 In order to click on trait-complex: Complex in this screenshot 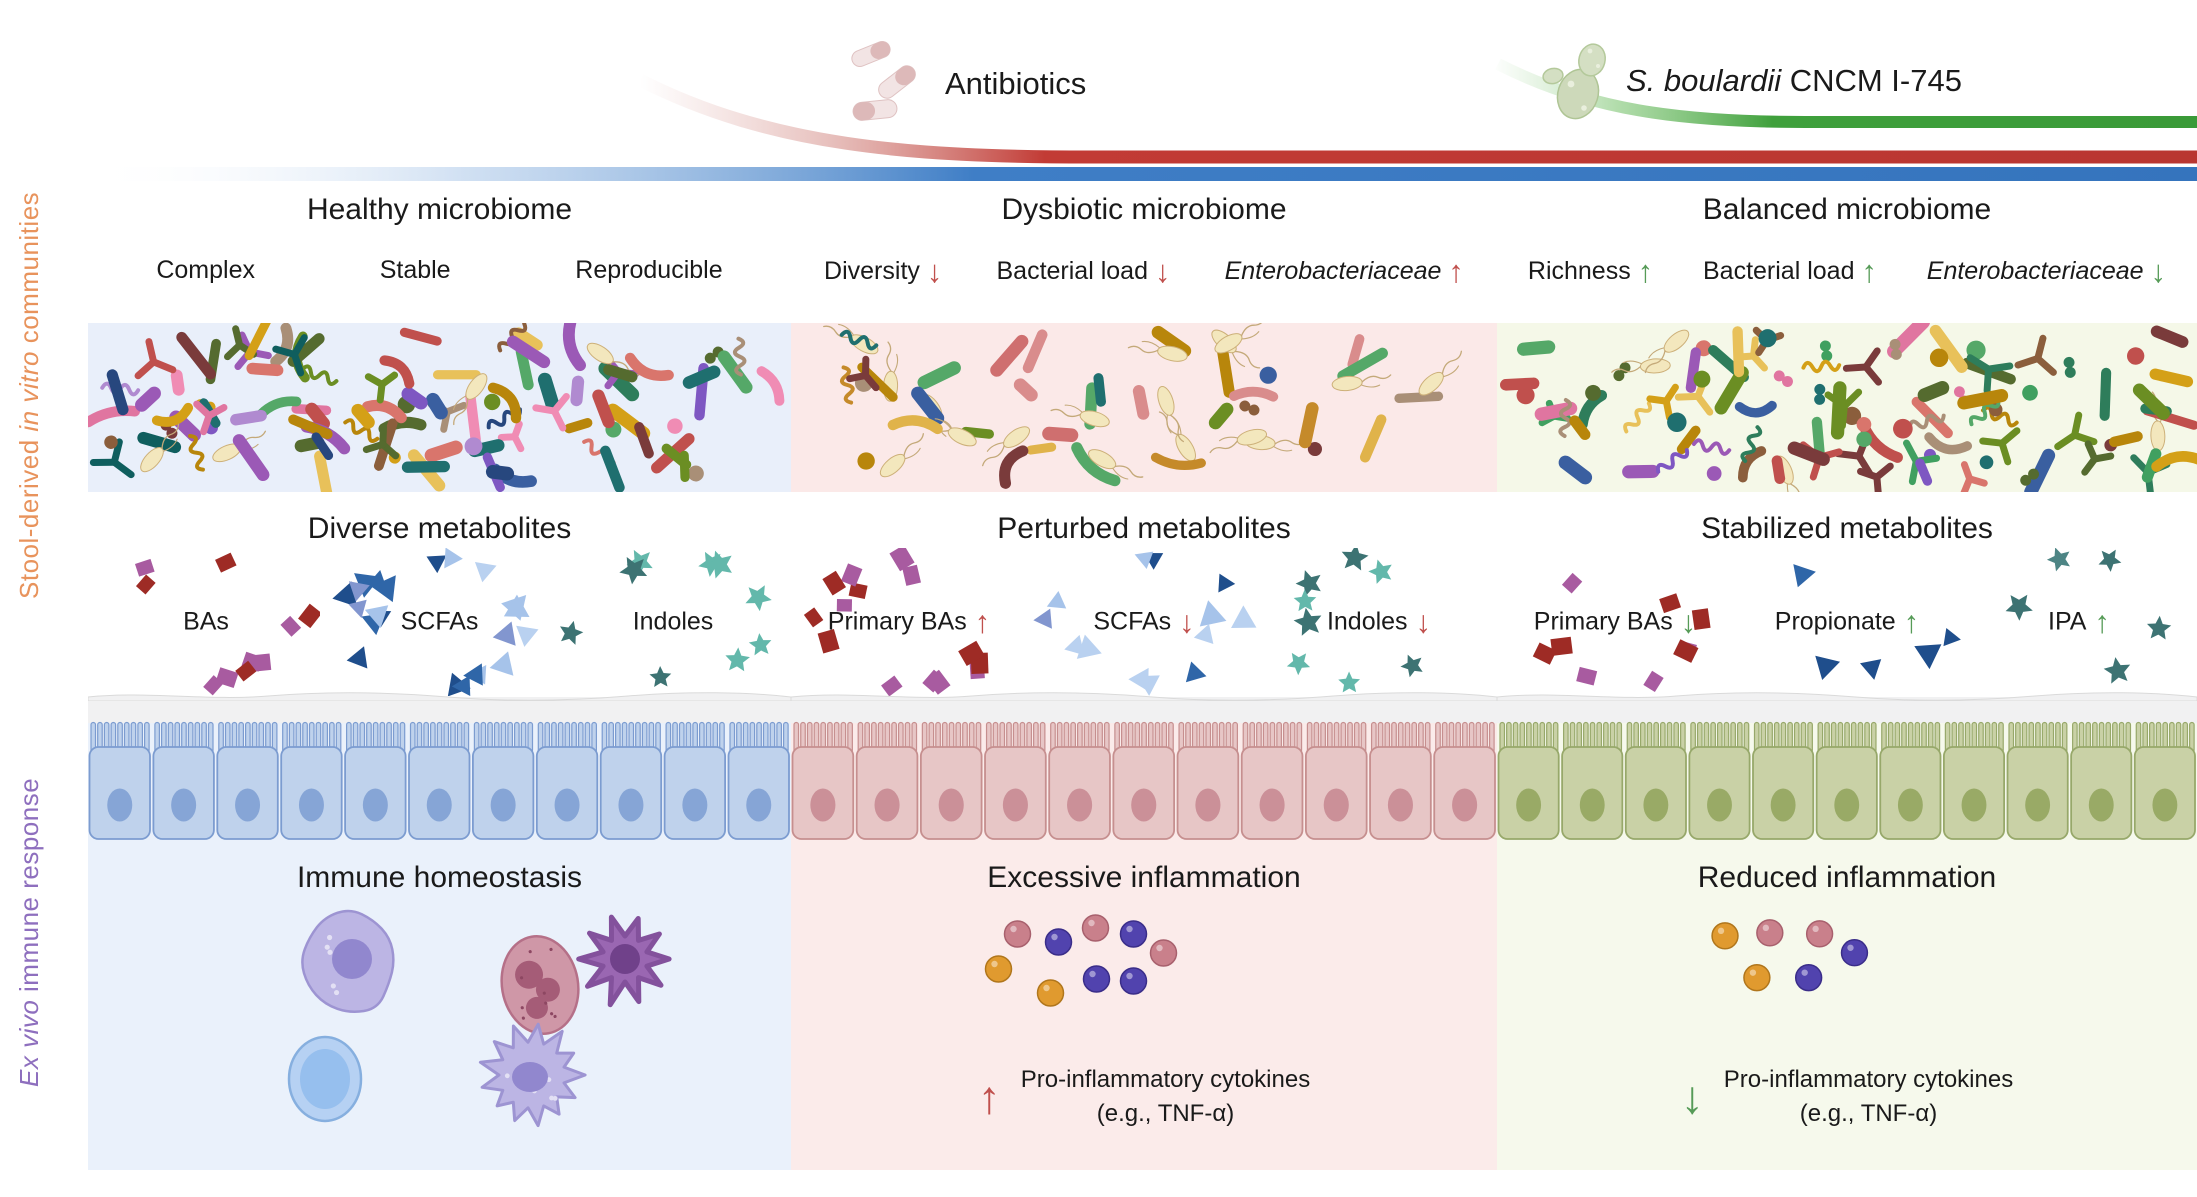, I will do `click(205, 270)`.